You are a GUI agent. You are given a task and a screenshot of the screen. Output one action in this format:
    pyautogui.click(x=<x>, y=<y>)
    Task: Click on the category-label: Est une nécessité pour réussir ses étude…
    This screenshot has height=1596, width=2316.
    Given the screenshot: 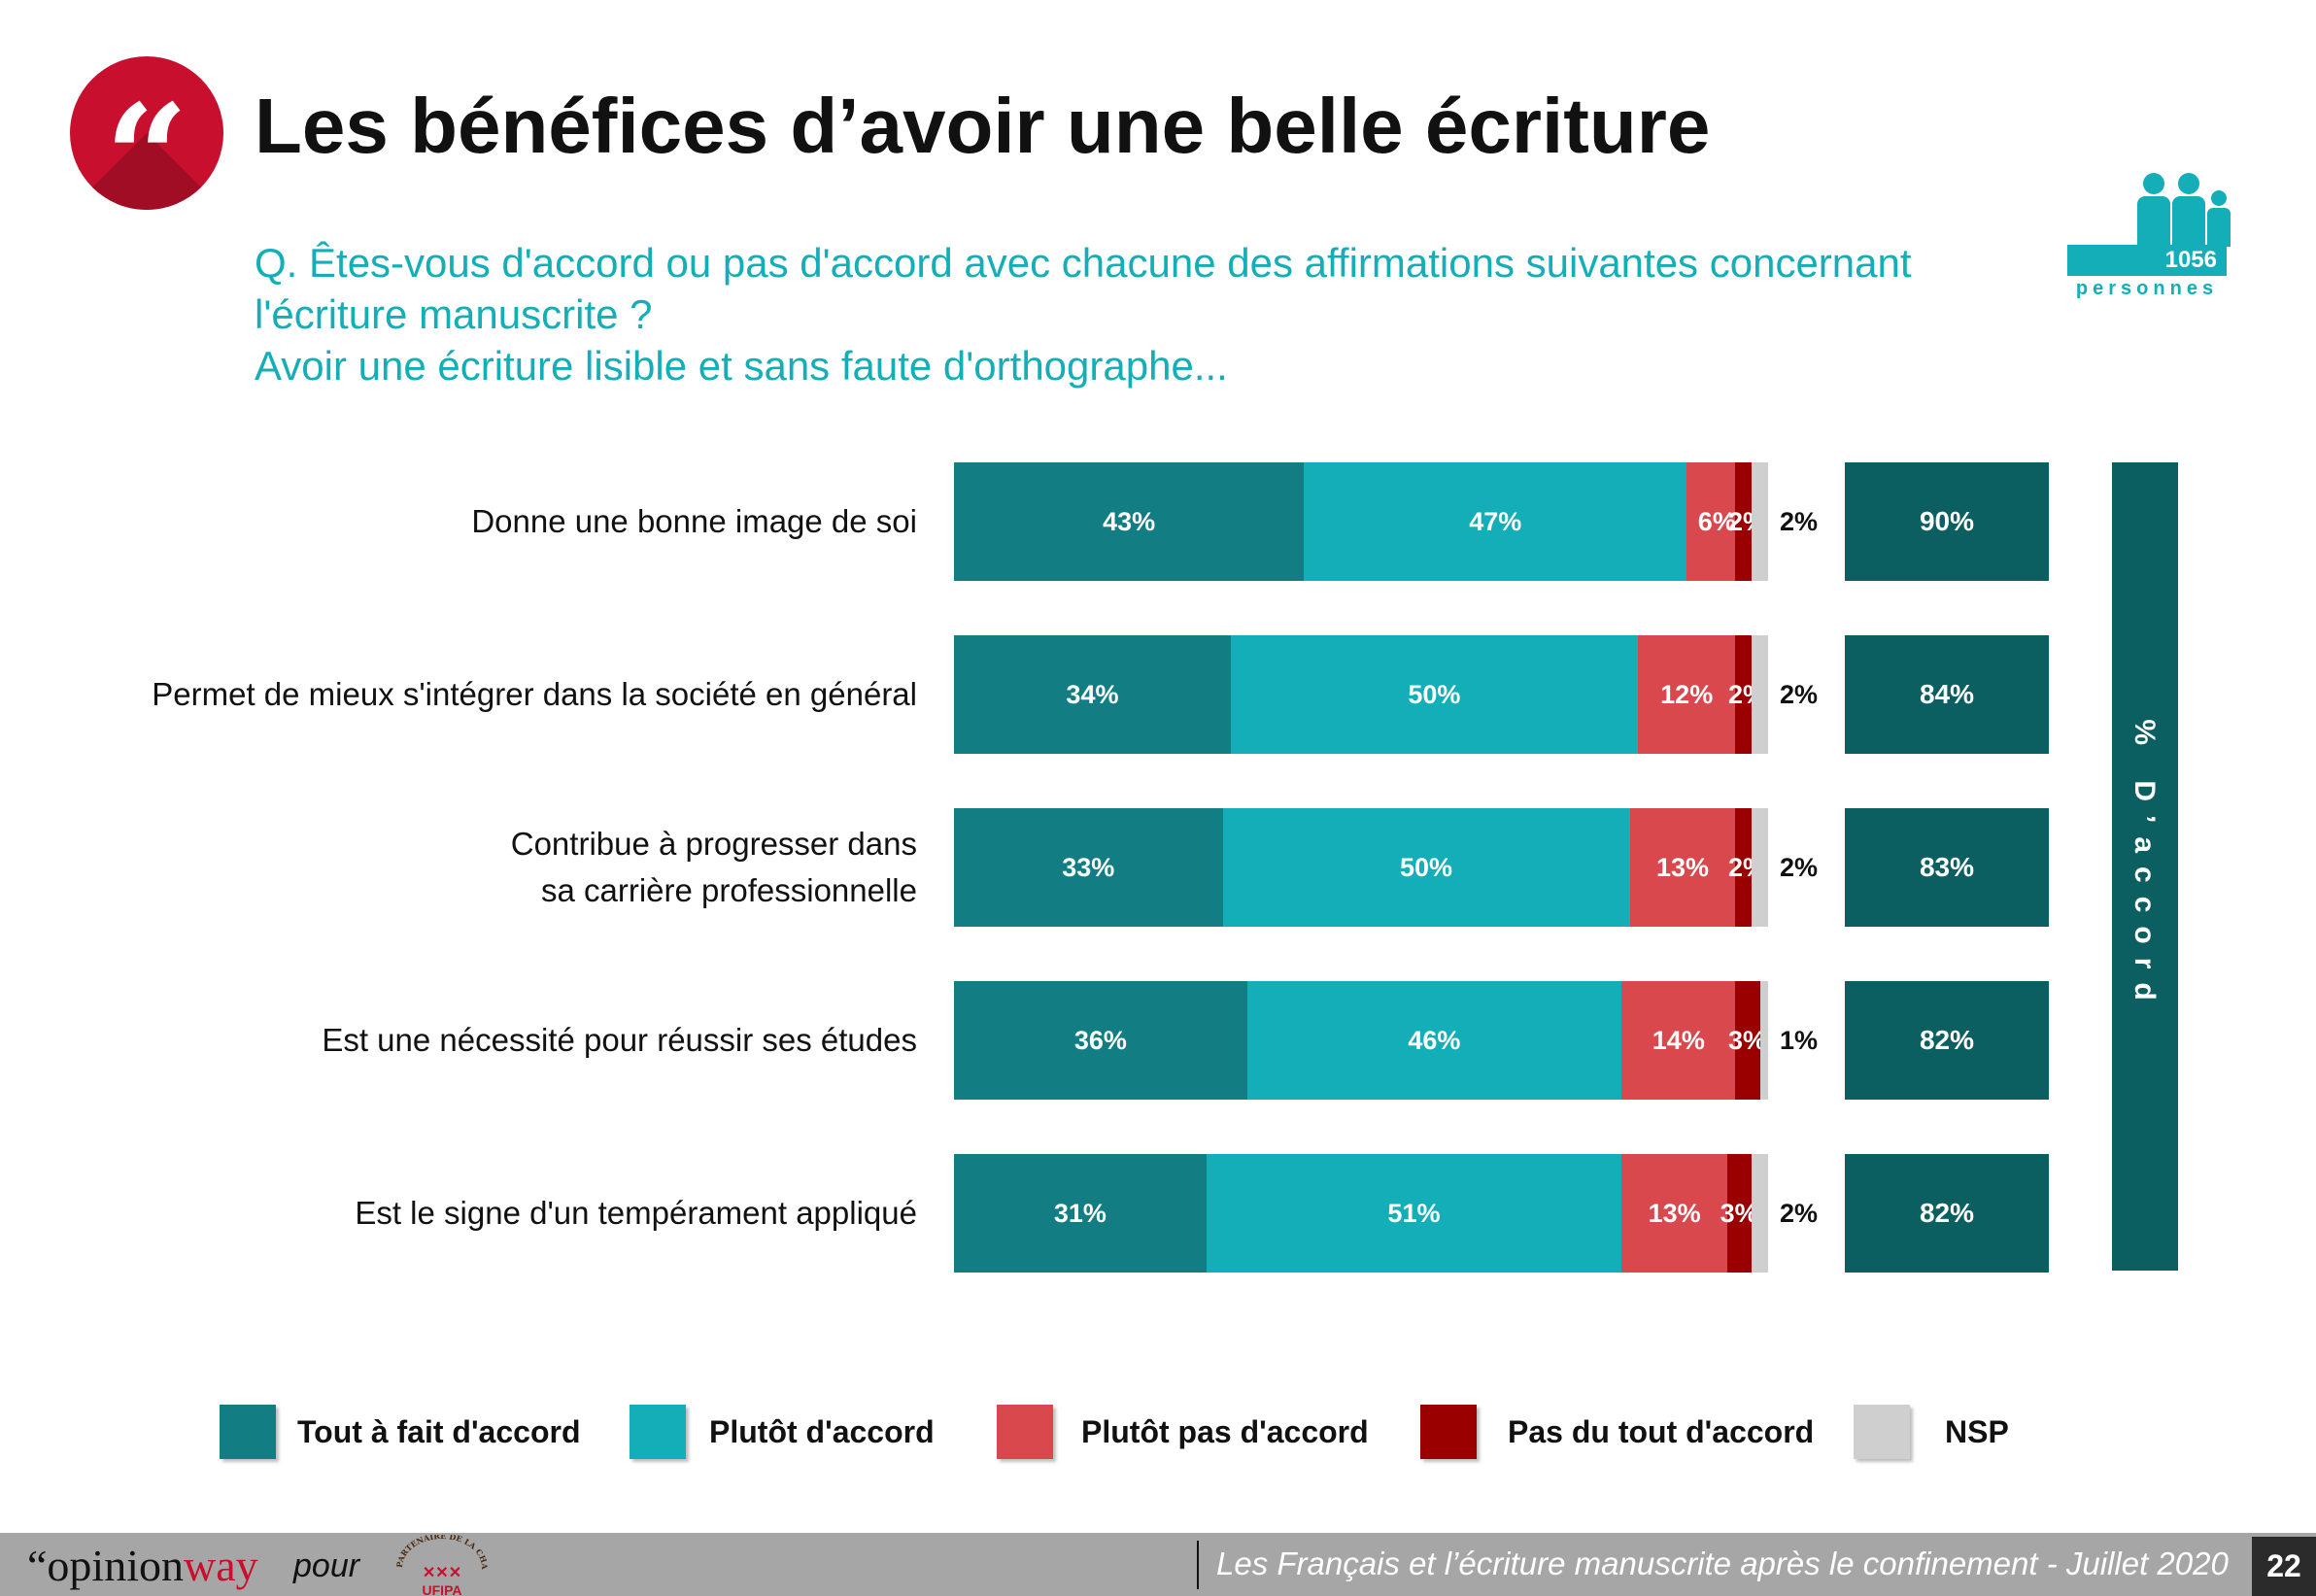 What is the action you would take?
    pyautogui.click(x=619, y=1040)
    